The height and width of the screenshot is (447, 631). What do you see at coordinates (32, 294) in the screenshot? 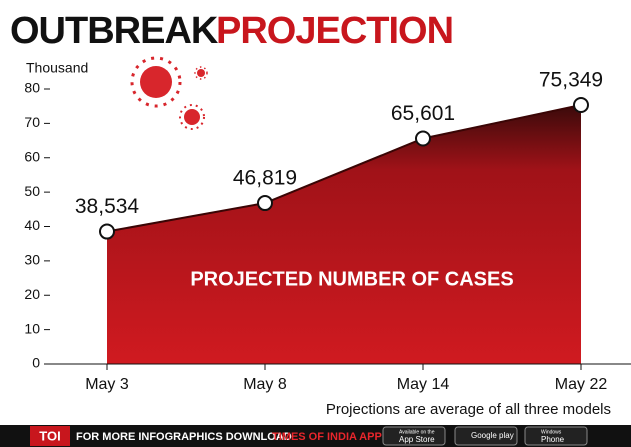
I see `y-tick-label: 20` at bounding box center [32, 294].